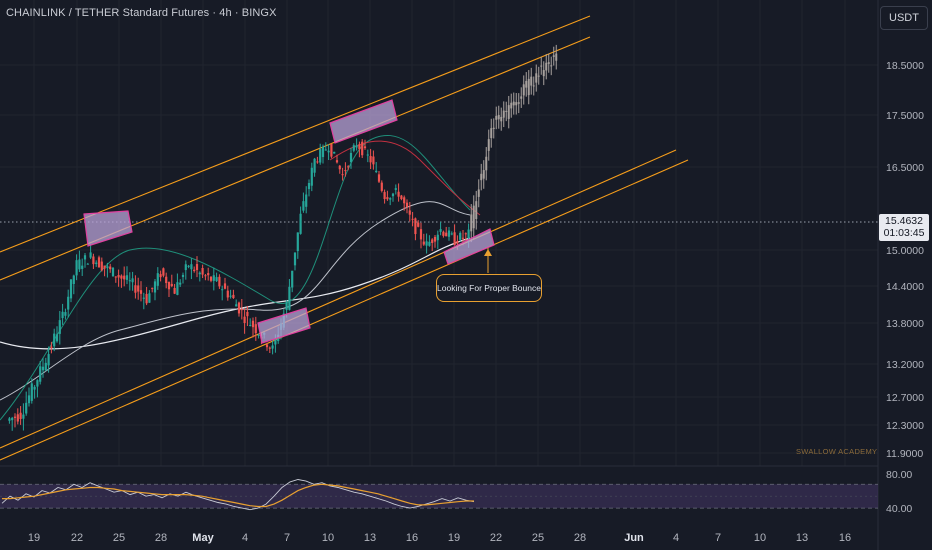 Image resolution: width=932 pixels, height=550 pixels. I want to click on rsi-tick-label: 40.00, so click(899, 509).